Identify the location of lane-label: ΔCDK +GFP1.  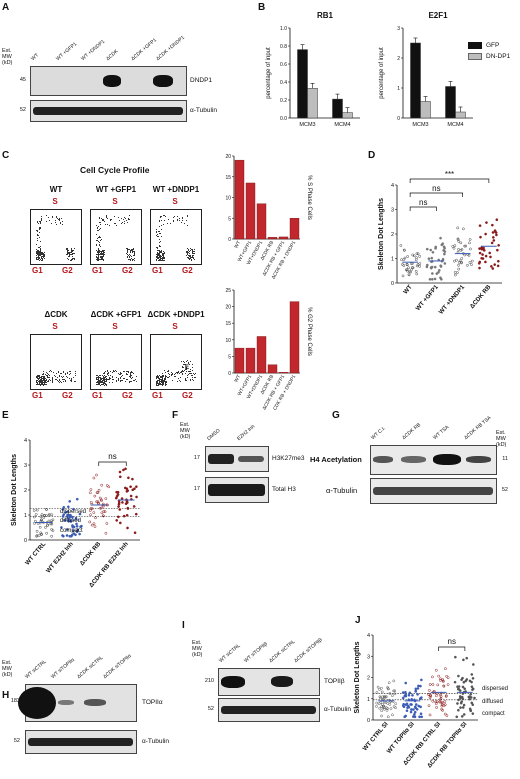
(144, 49).